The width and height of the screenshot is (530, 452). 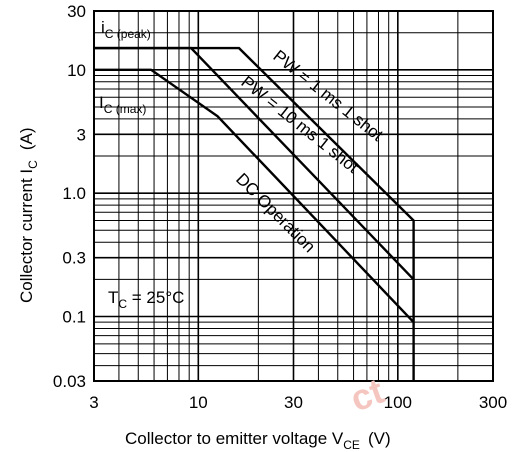 I want to click on y-tick-label: 1.0, so click(x=74, y=193).